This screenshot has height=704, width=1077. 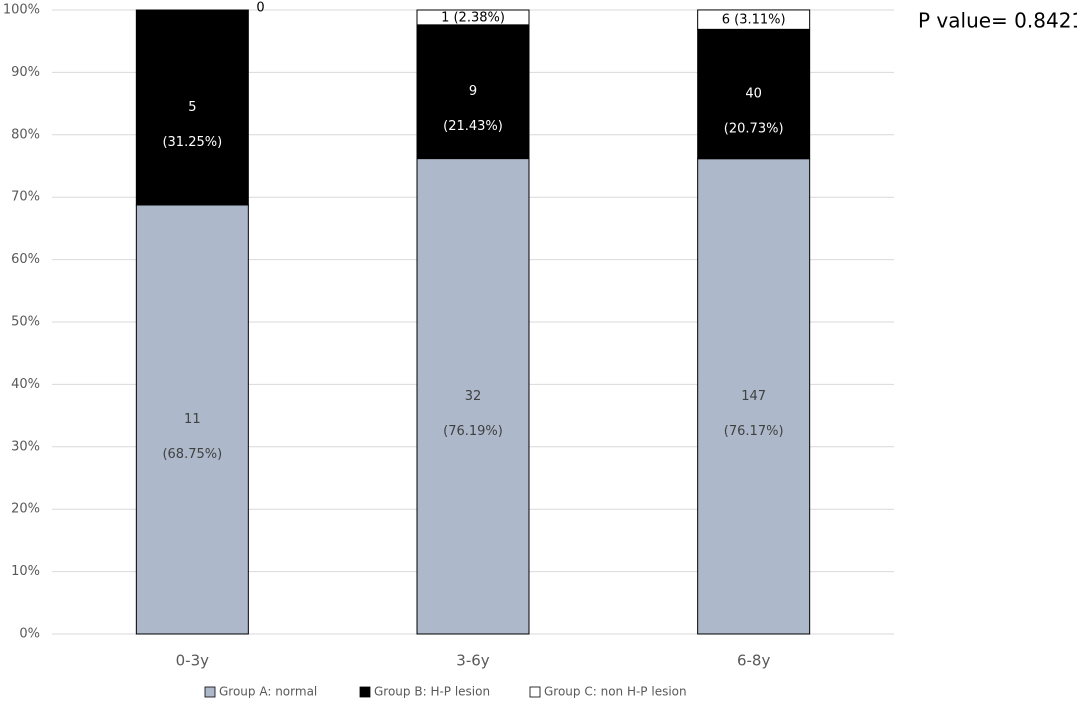 I want to click on legend-label: Group C: non H-P lesion, so click(x=615, y=692).